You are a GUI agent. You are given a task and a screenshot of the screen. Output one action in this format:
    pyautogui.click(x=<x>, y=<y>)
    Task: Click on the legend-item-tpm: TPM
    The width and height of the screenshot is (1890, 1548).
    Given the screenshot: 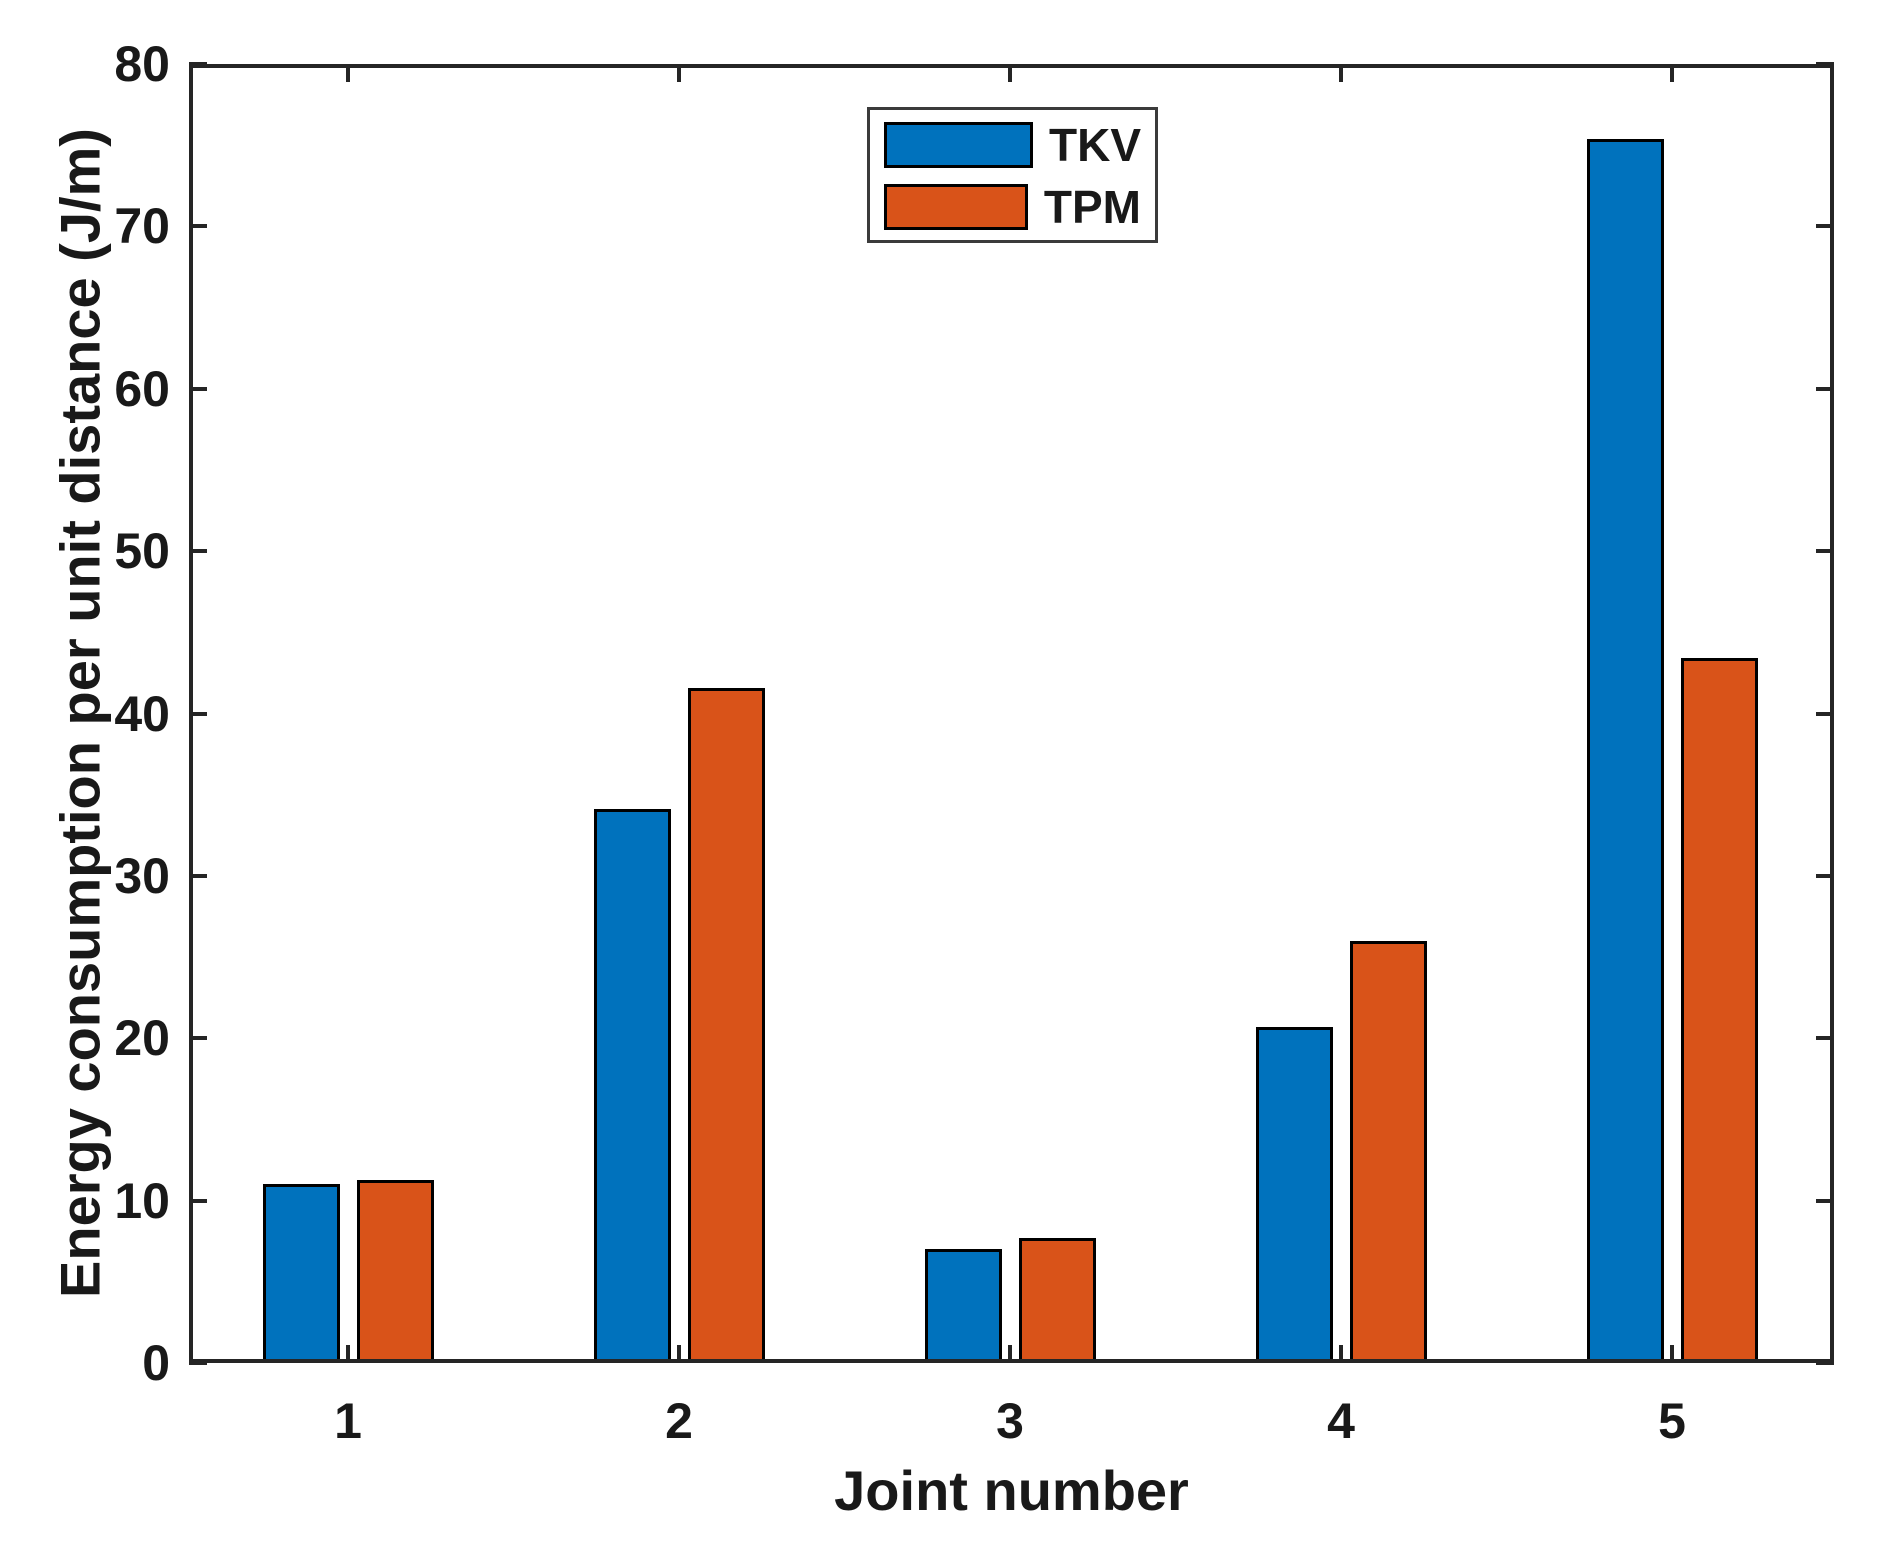 What is the action you would take?
    pyautogui.click(x=1012, y=207)
    